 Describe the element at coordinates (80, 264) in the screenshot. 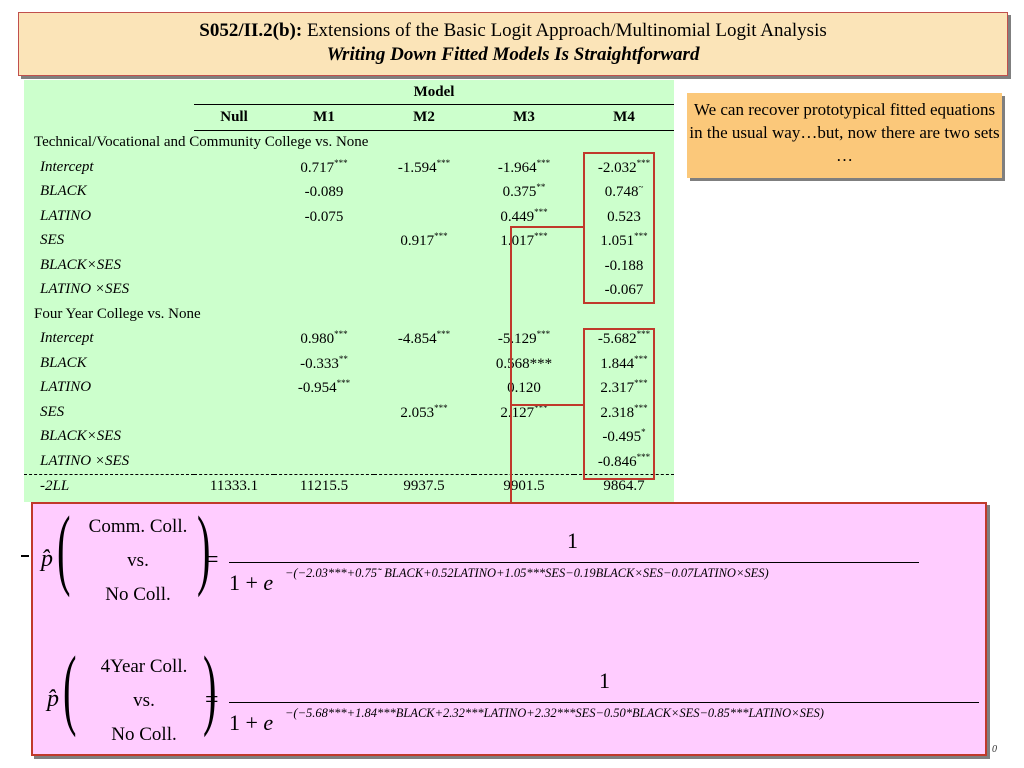

I see `row-label: BLACK×SES` at that location.